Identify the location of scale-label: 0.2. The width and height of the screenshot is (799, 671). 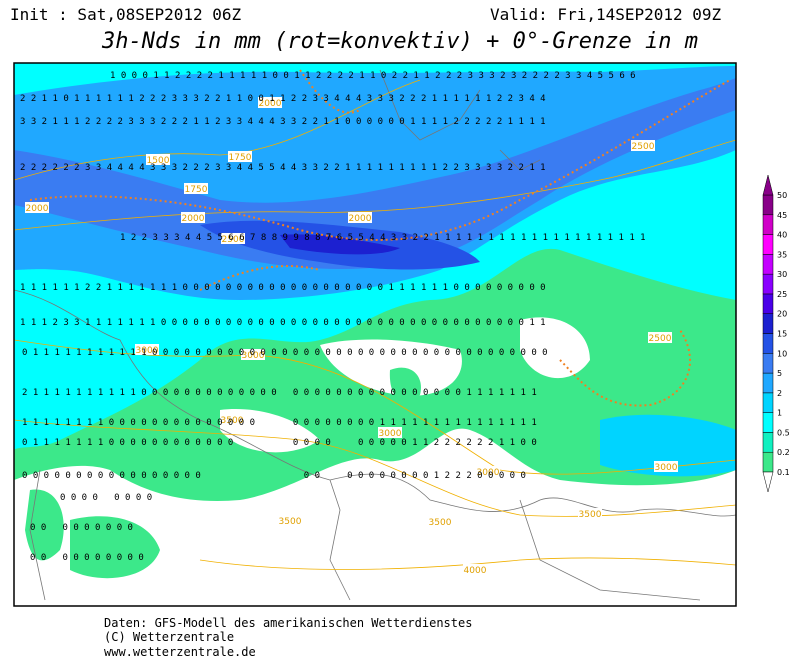
(783, 452).